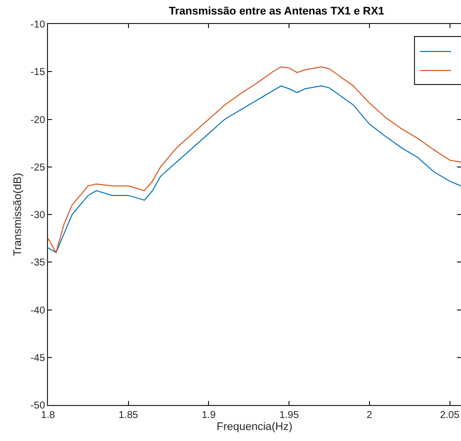 Image resolution: width=461 pixels, height=441 pixels. I want to click on y-tick-label: -15, so click(38, 72).